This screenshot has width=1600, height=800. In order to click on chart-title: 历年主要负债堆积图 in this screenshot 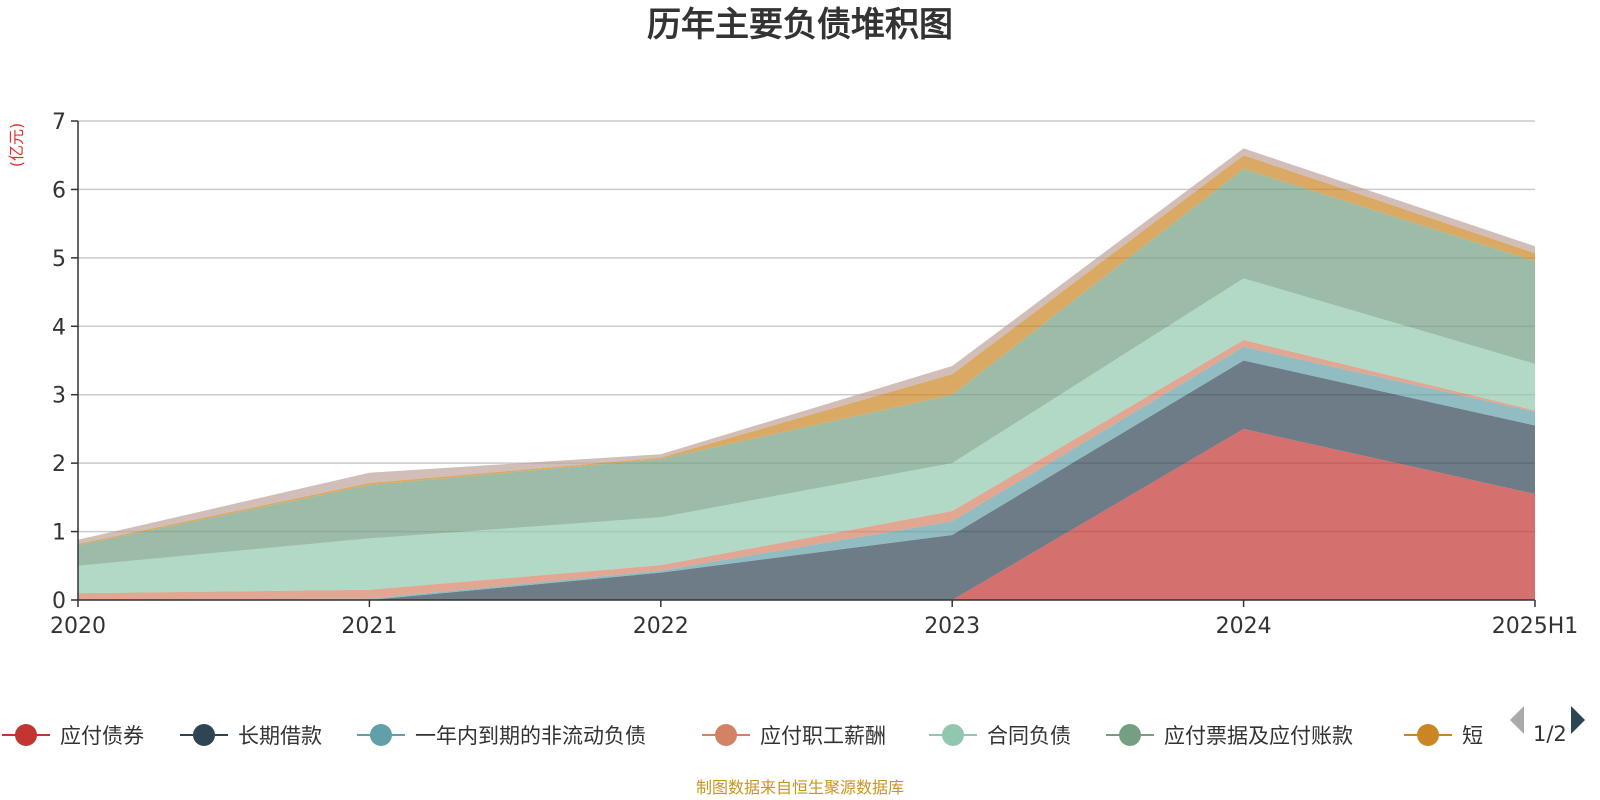, I will do `click(800, 25)`.